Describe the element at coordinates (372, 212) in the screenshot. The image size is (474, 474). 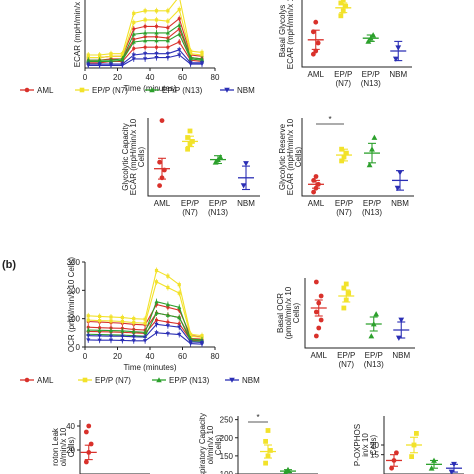
I see `glyco_reserve-category-sublabel: (N13)` at that location.